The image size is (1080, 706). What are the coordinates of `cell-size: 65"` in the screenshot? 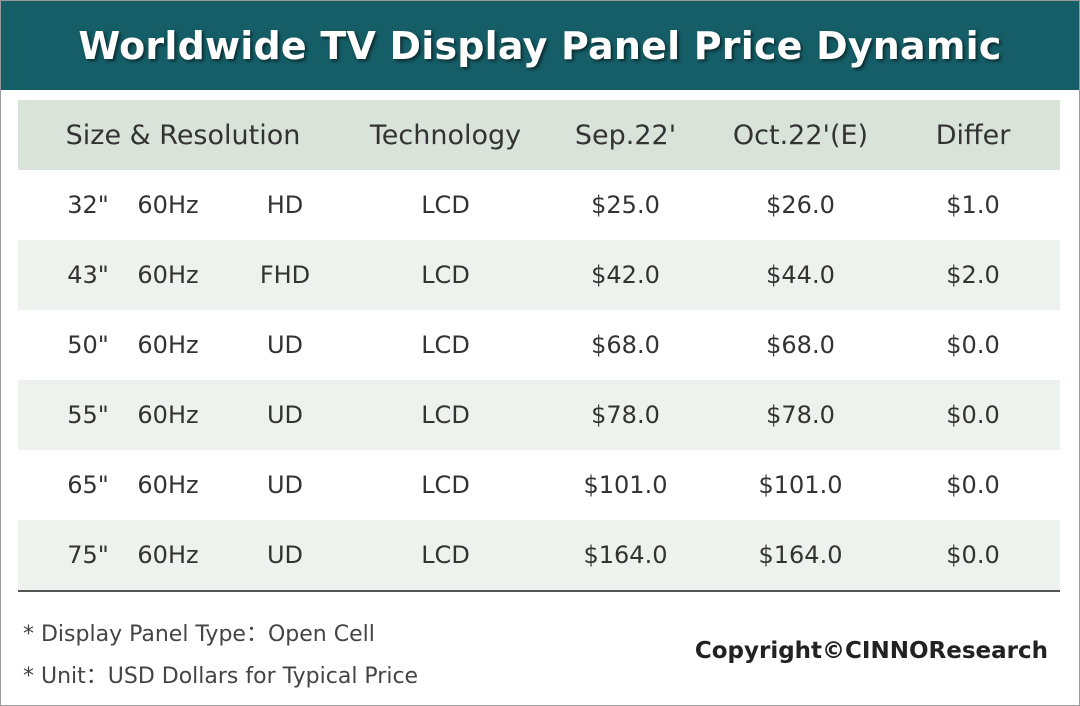 It's located at (88, 485).